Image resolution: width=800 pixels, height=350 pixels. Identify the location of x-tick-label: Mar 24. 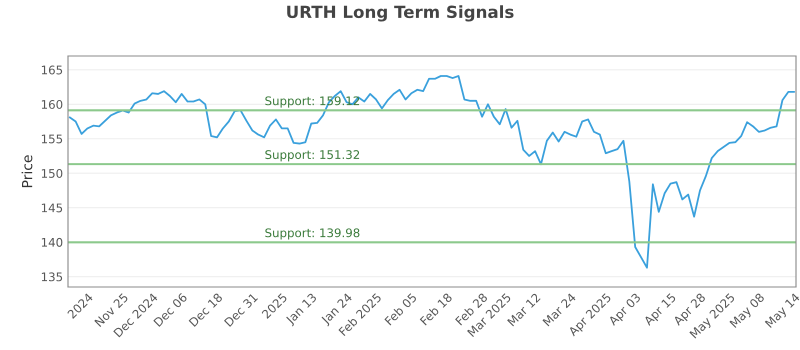
(559, 309).